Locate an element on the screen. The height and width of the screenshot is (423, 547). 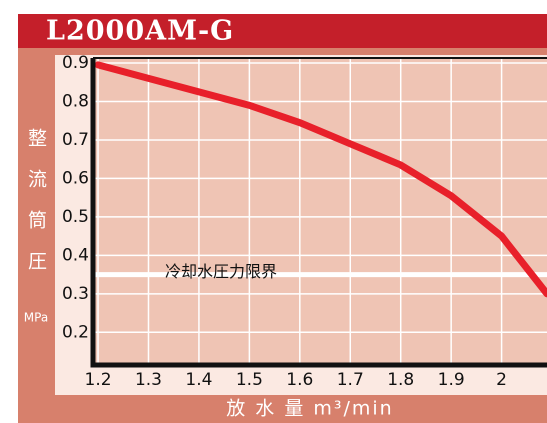
x-tick-label: 1.6 is located at coordinates (299, 380).